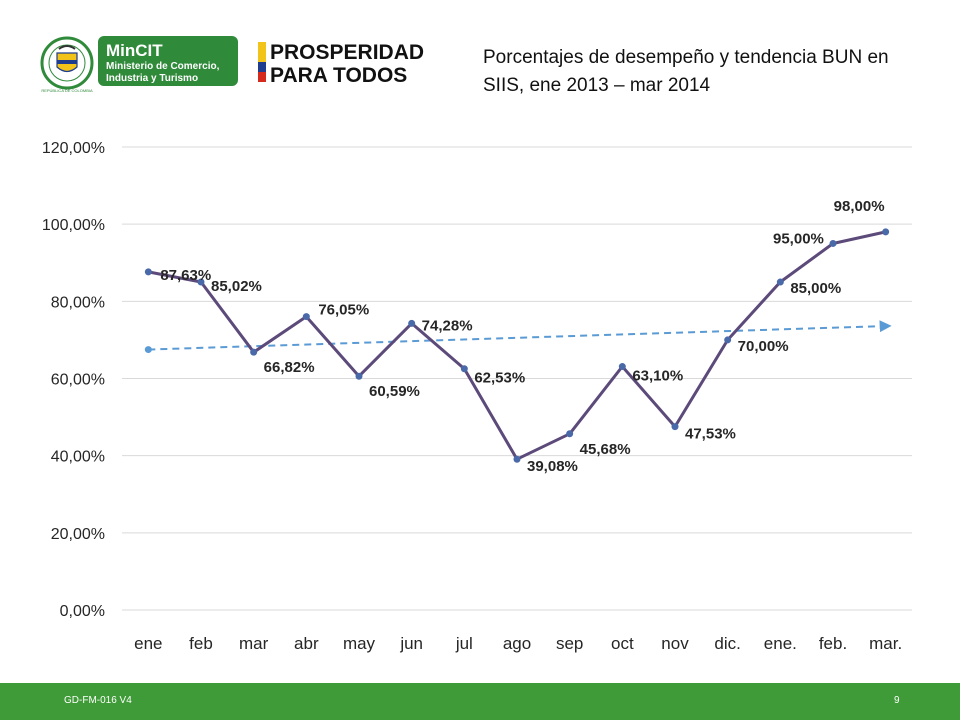 This screenshot has height=720, width=960. I want to click on mincit-line2: Industria y Turismo, so click(152, 78).